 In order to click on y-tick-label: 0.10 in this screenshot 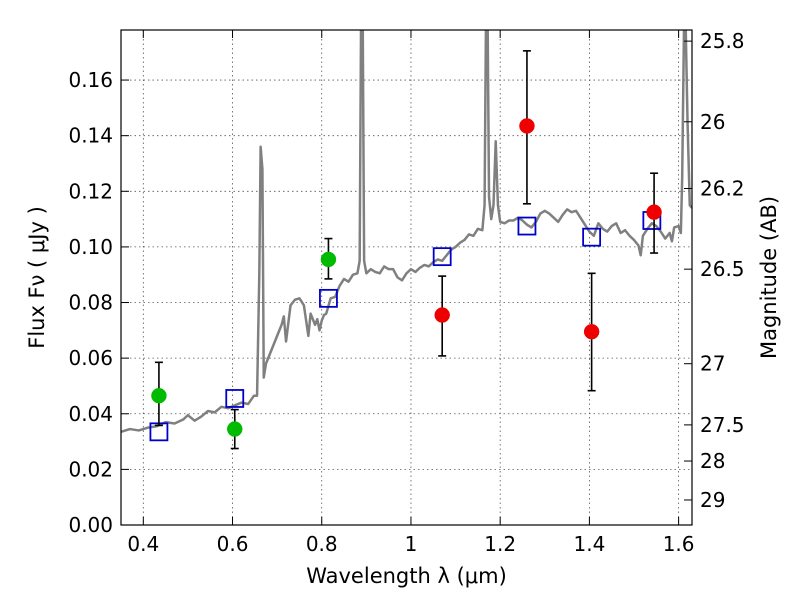, I will do `click(90, 247)`.